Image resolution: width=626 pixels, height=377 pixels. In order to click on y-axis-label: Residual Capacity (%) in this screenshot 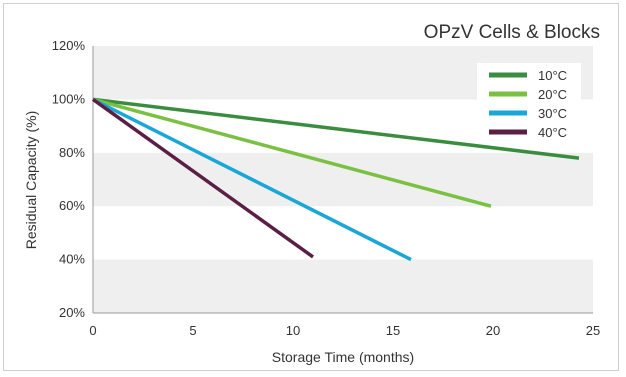, I will do `click(31, 180)`.